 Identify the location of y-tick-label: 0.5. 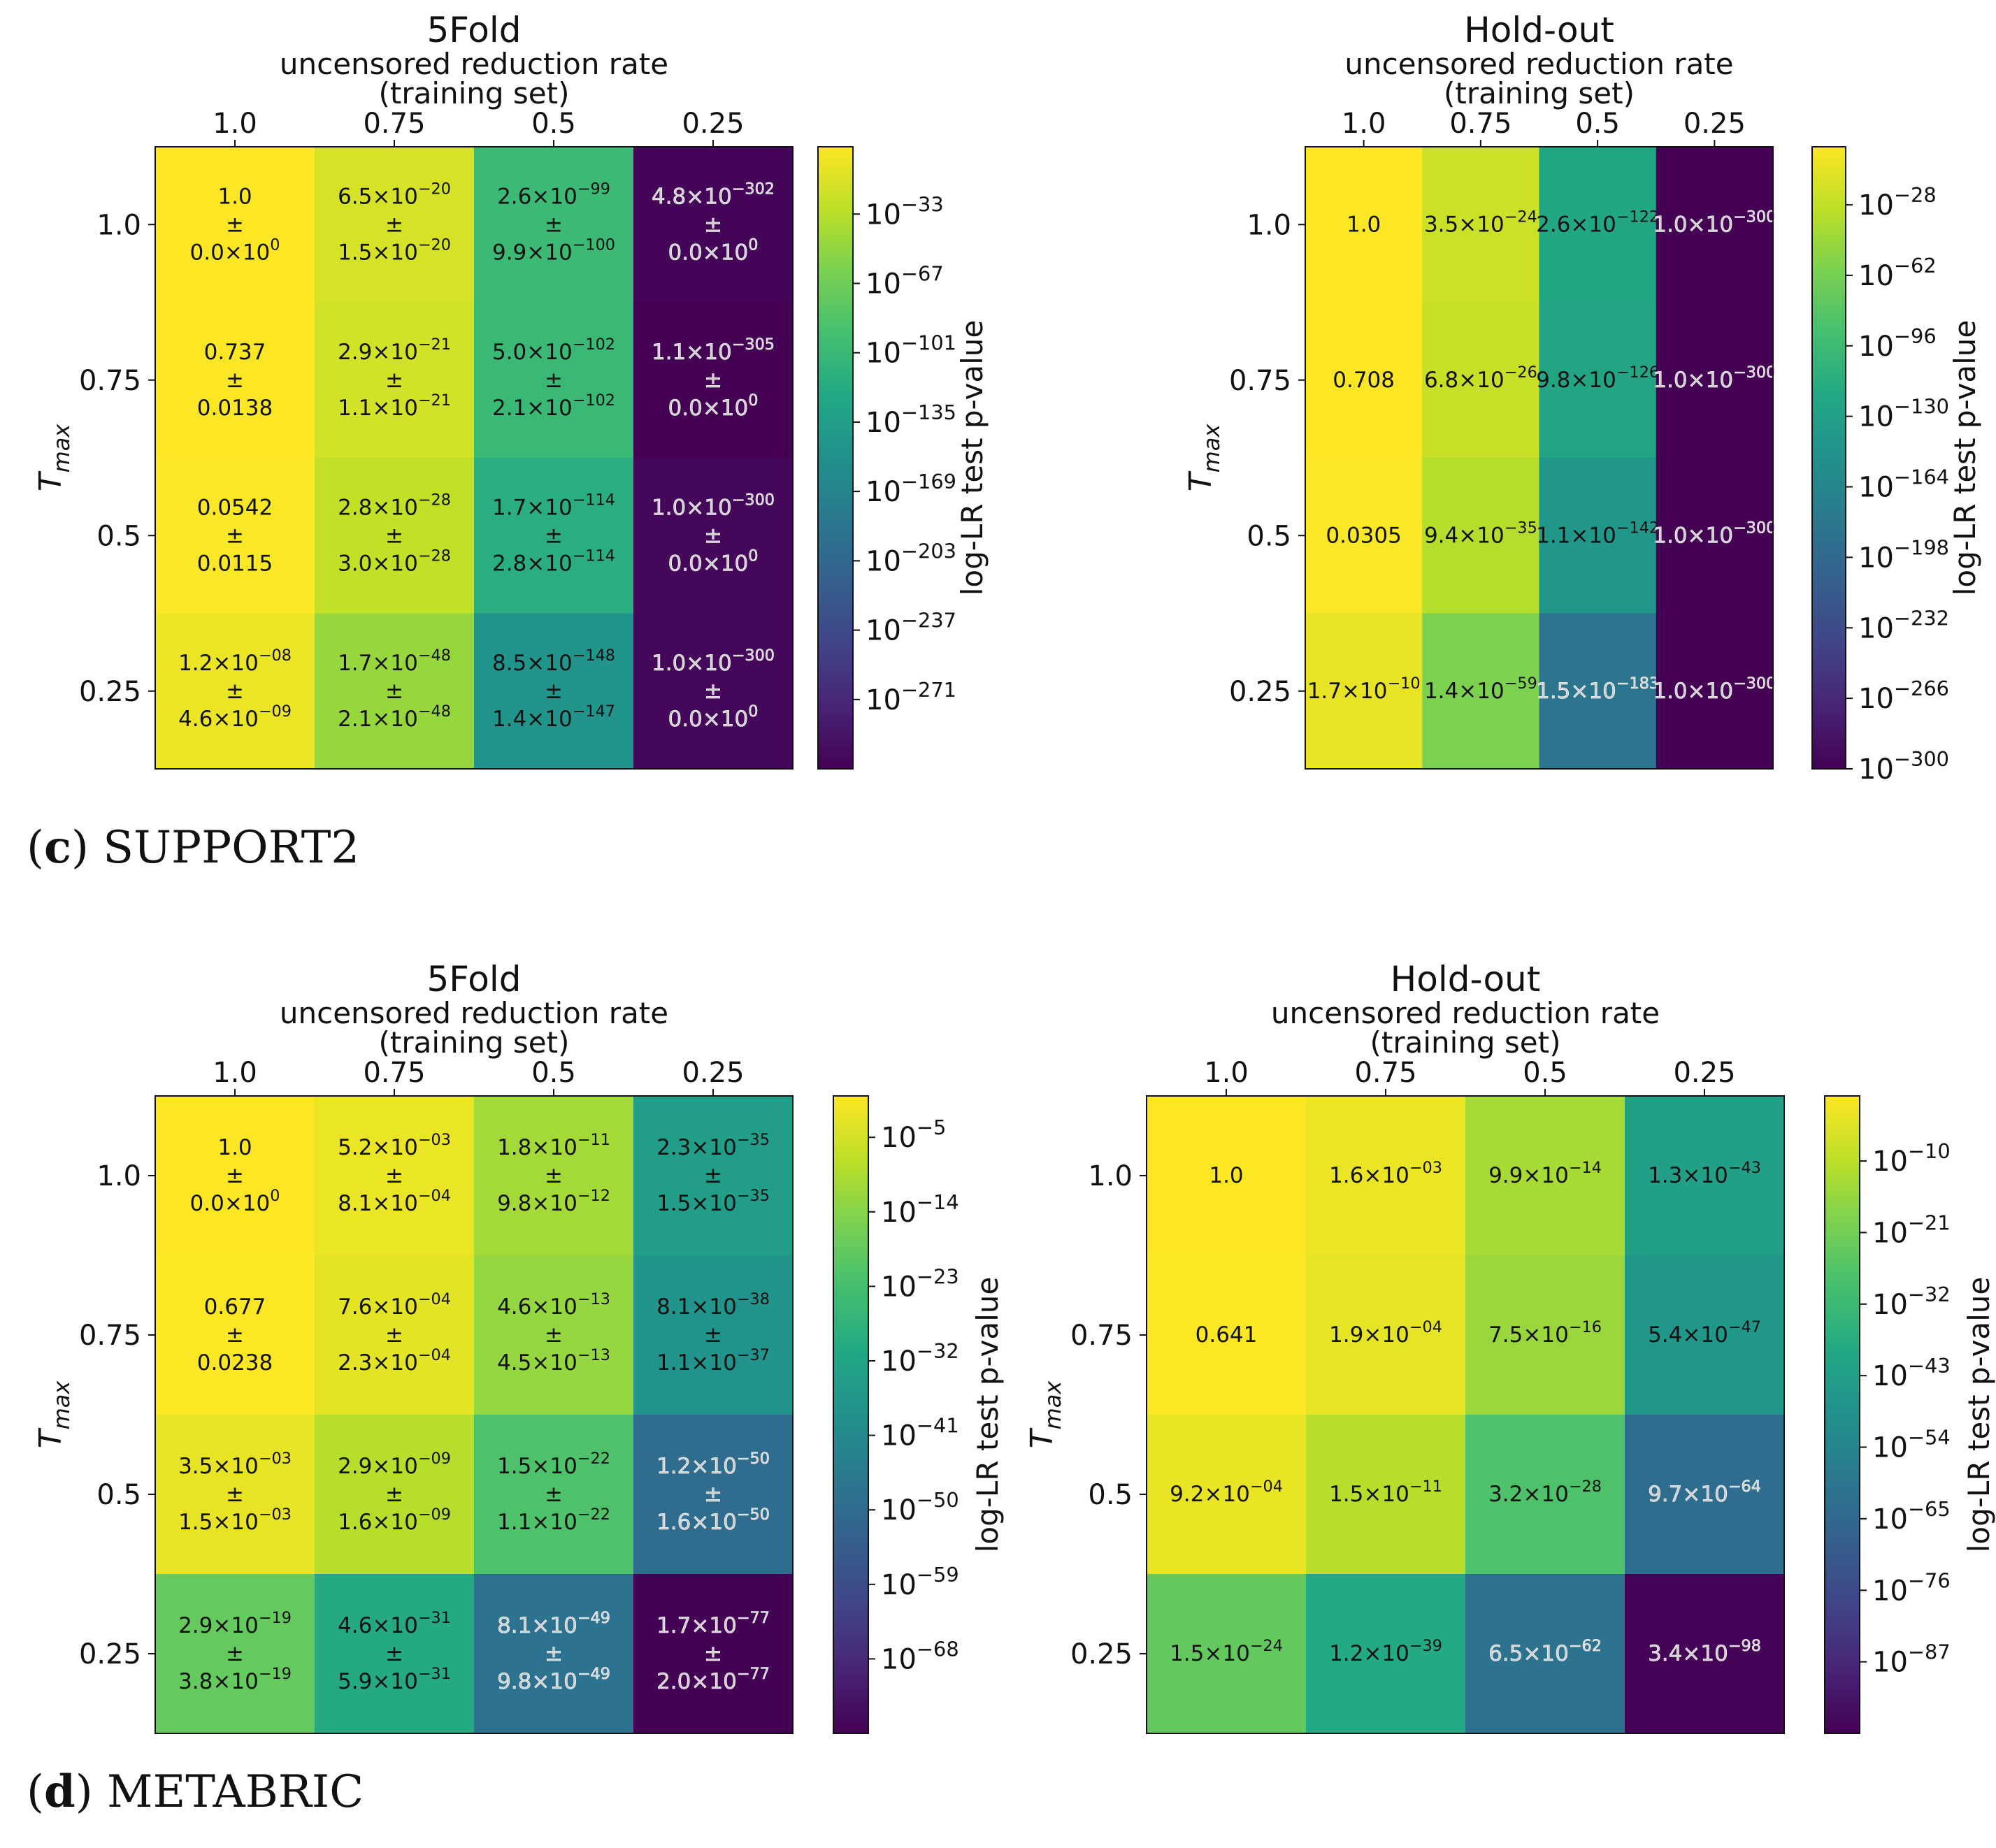
(1110, 1495).